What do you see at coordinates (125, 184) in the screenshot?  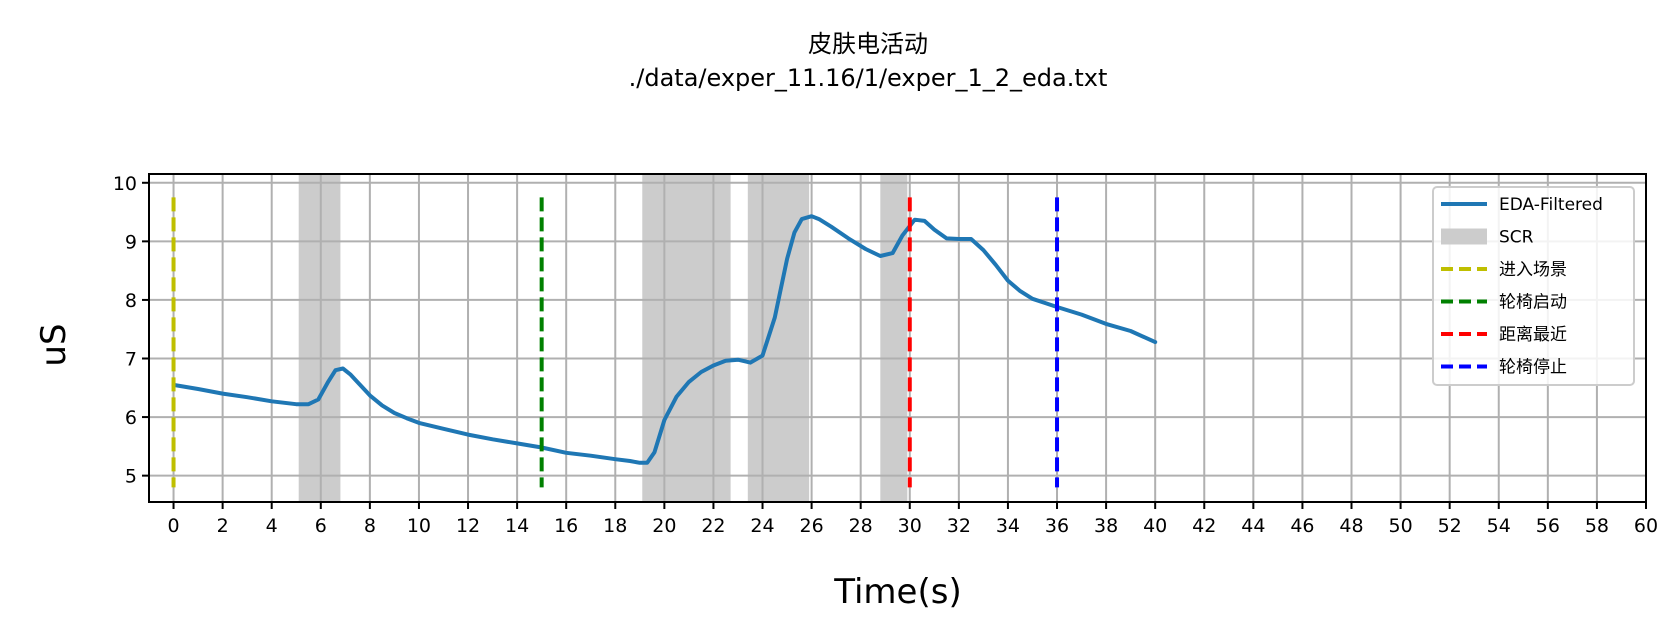 I see `y-tick-label: 10` at bounding box center [125, 184].